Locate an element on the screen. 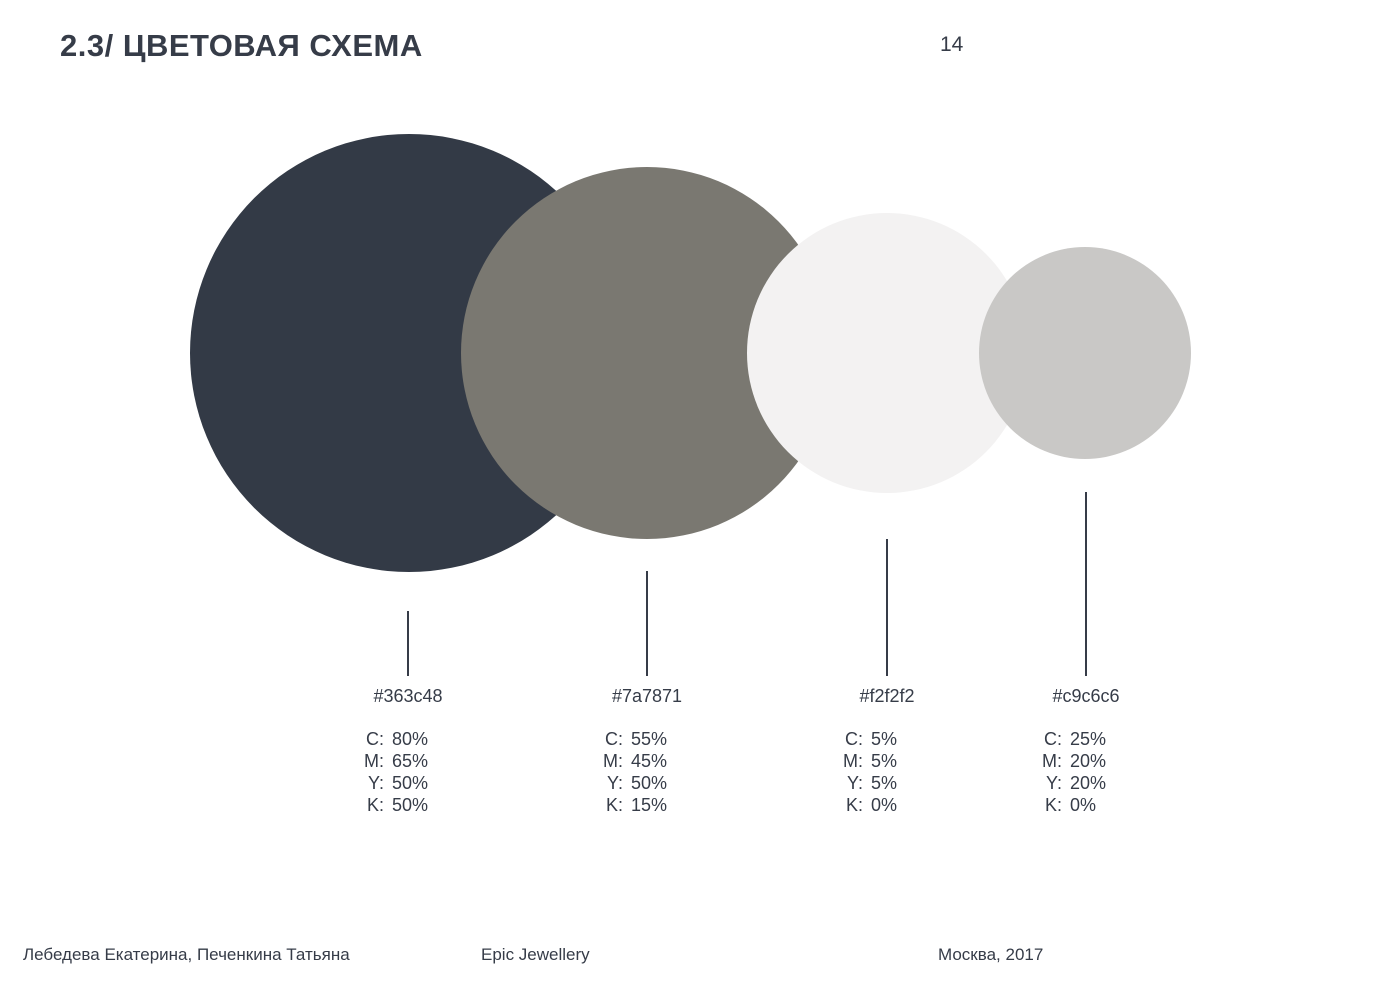  swatch-cmyk-values: C: 55% M: 45% Y: 50% K: 15% is located at coordinates (647, 772).